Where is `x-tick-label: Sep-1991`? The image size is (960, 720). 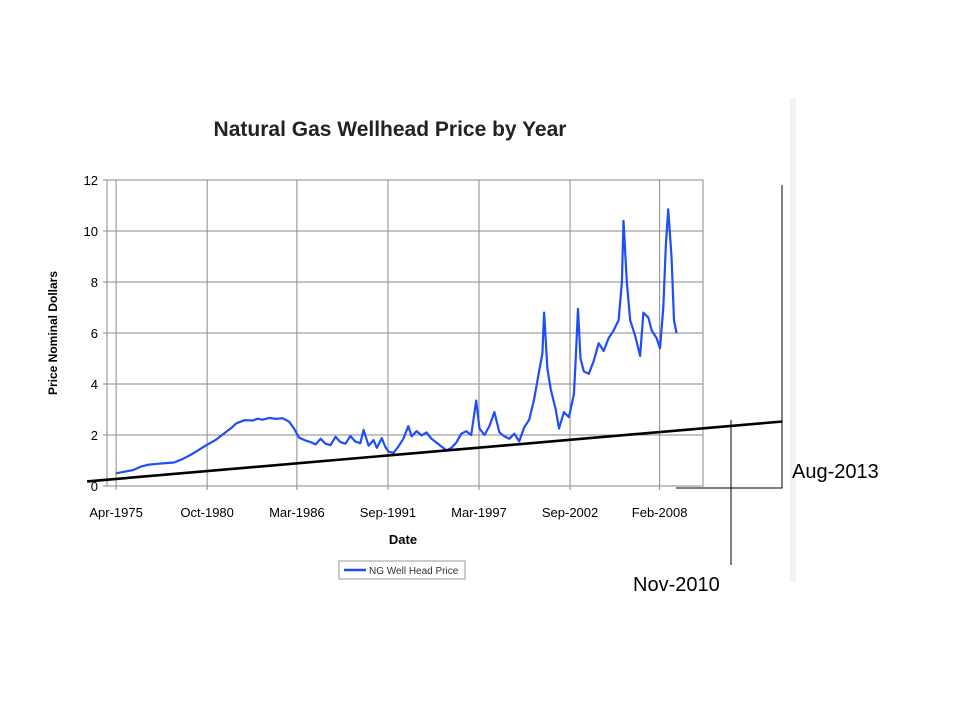
x-tick-label: Sep-1991 is located at coordinates (388, 512).